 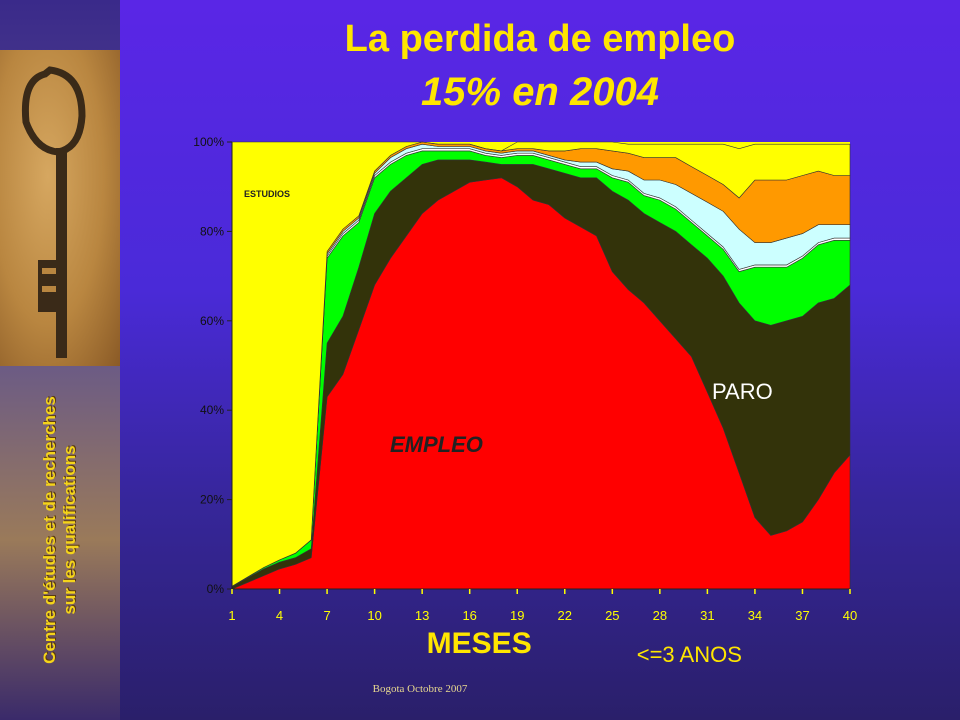 What do you see at coordinates (212, 410) in the screenshot?
I see `y-tick-label: 40%` at bounding box center [212, 410].